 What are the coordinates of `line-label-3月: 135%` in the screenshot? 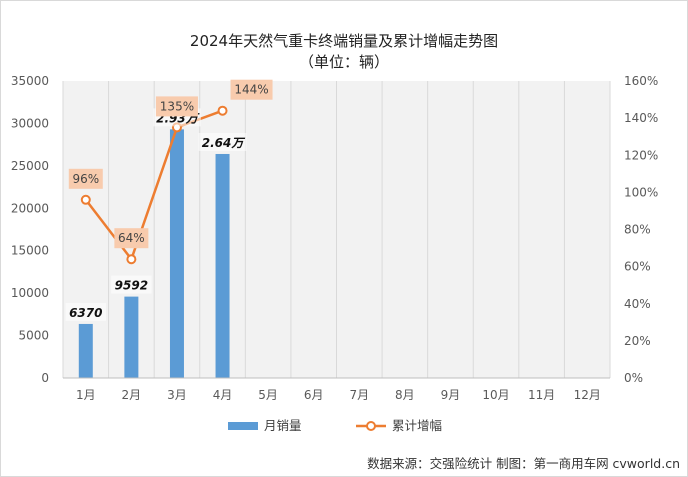 It's located at (177, 106).